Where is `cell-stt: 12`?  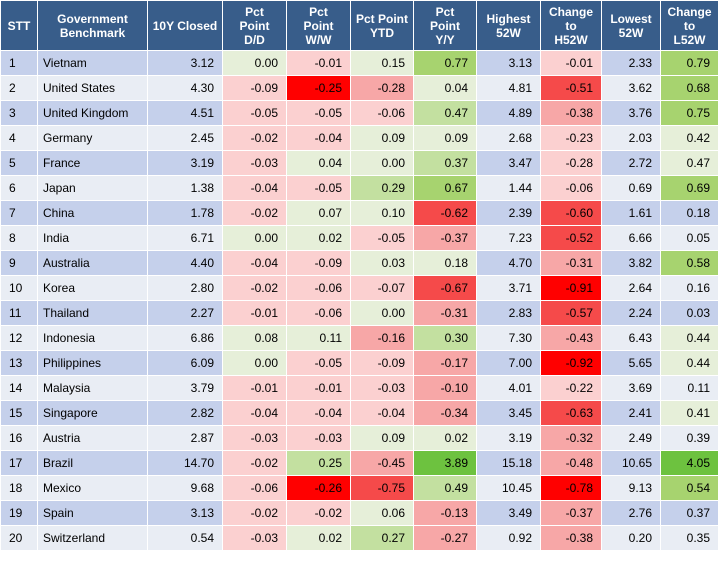
cell-stt: 12 is located at coordinates (19, 338).